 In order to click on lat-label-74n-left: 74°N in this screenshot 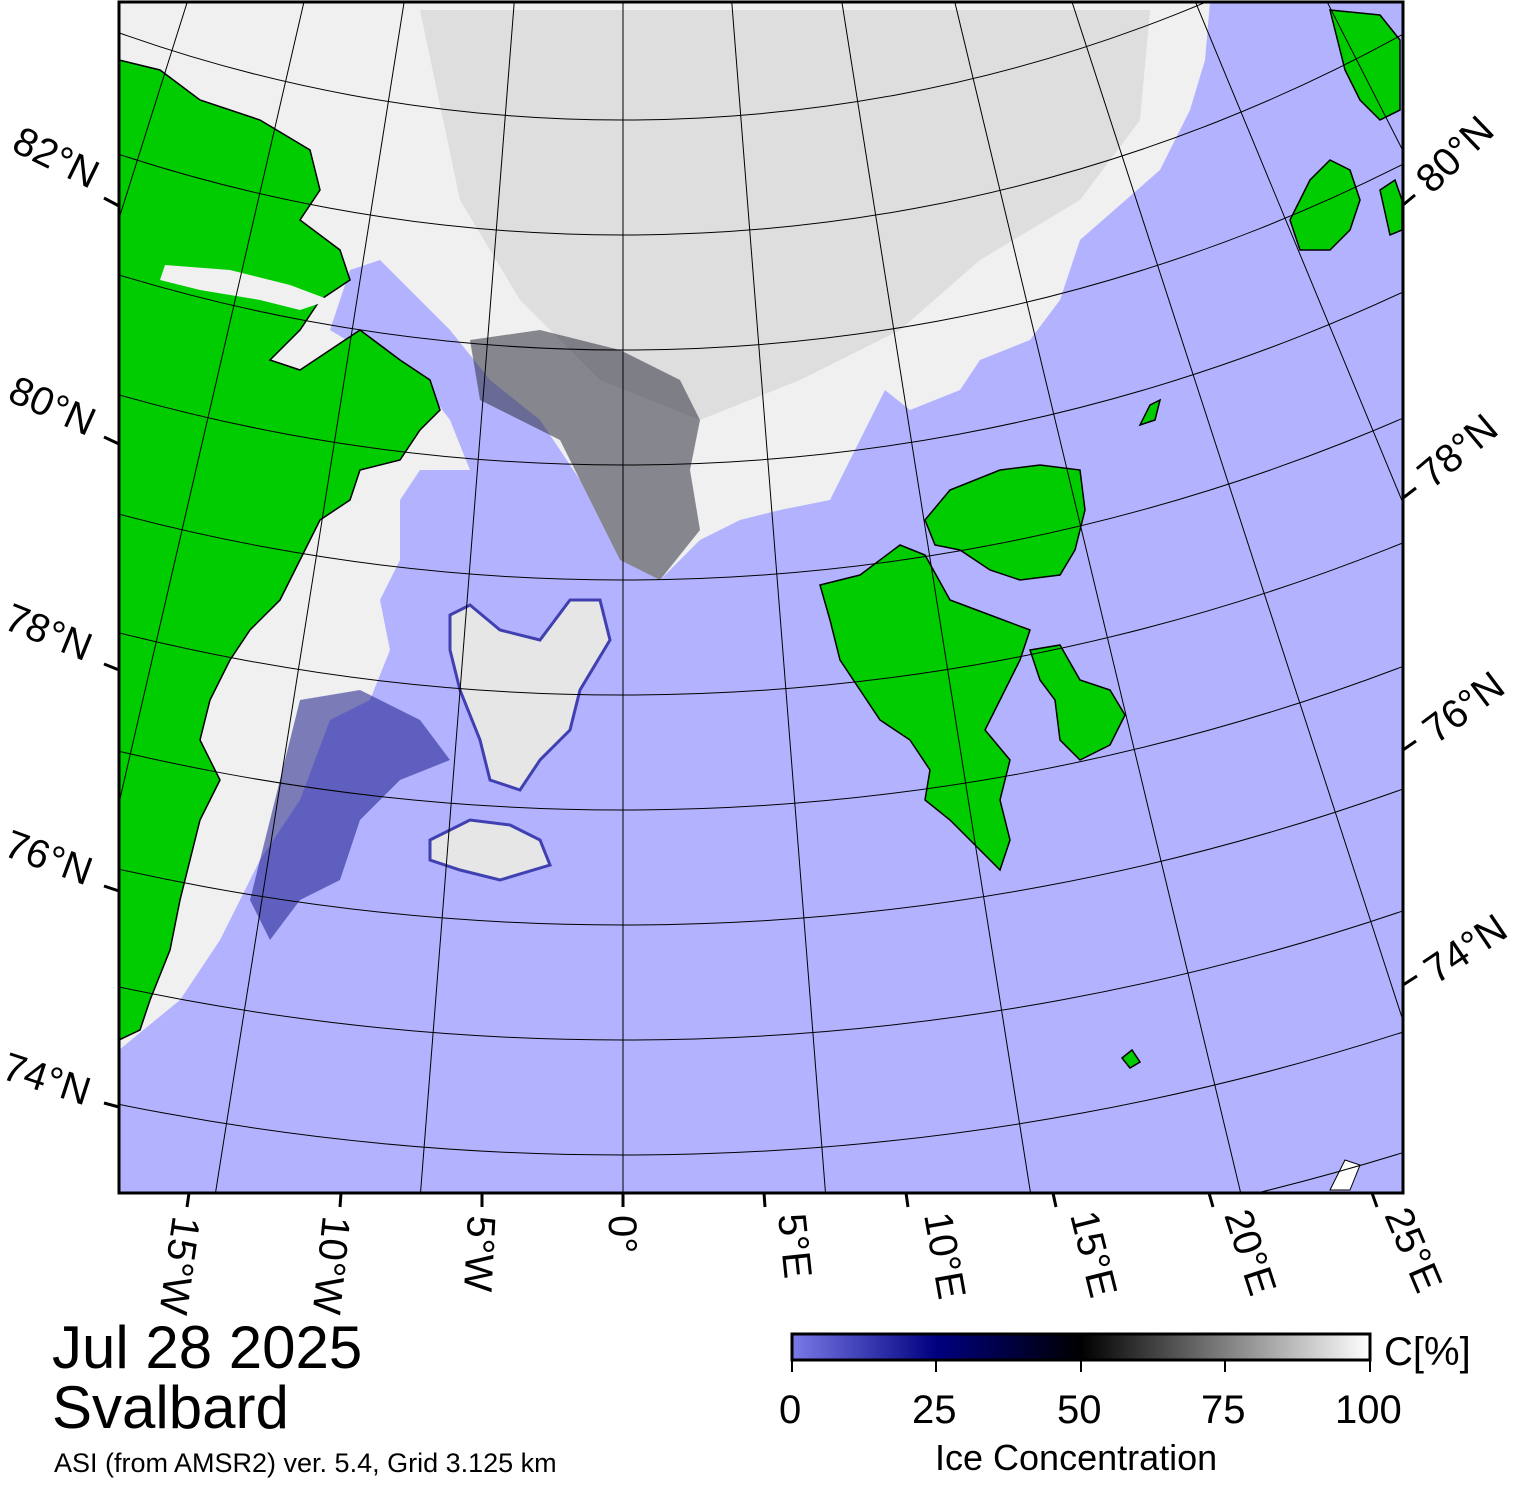, I will do `click(48, 1079)`.